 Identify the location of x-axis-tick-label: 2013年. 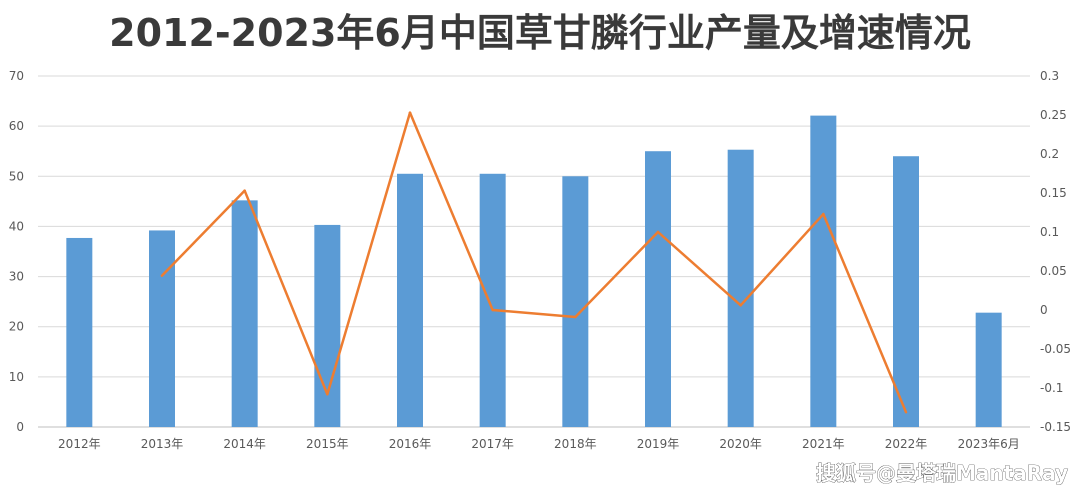
(162, 444).